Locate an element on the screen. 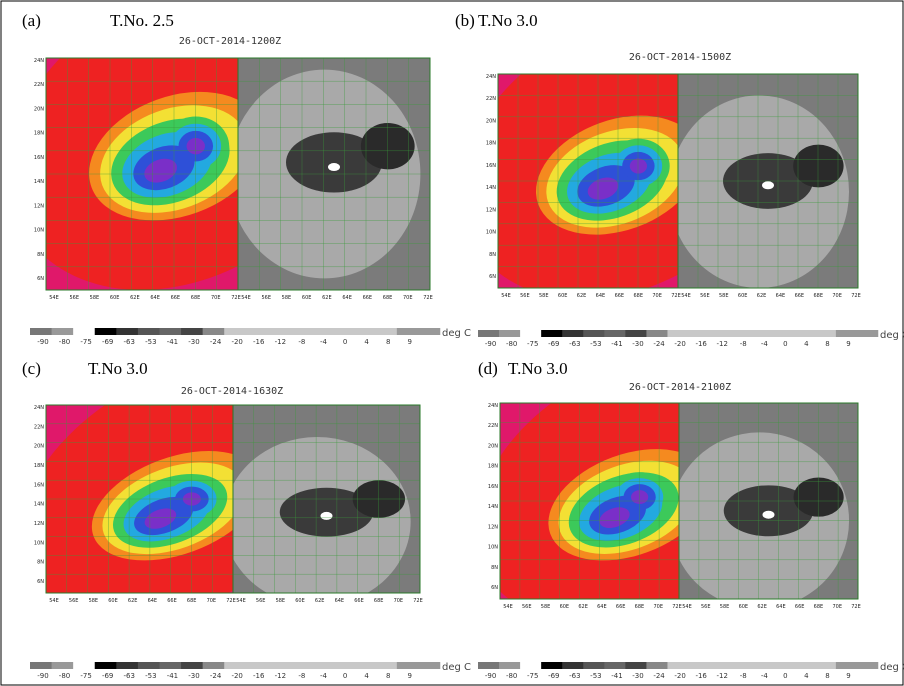 The image size is (904, 686). cloud is located at coordinates (640, 497).